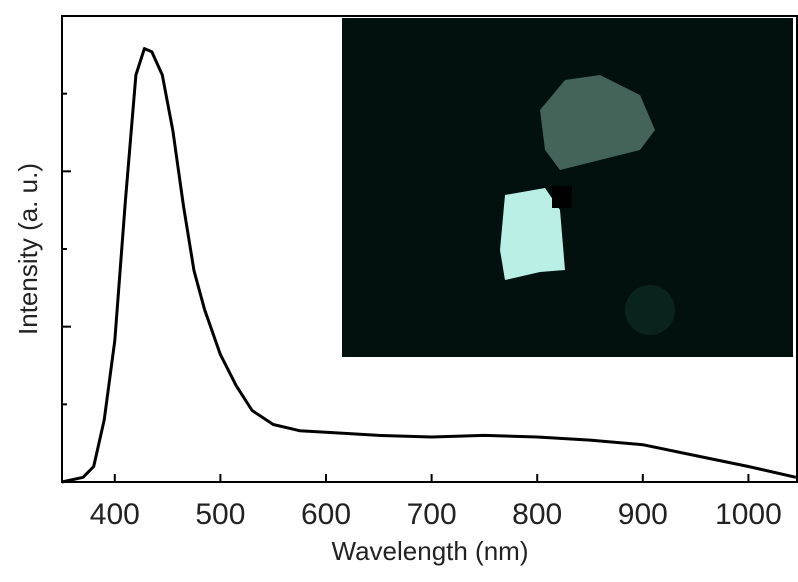 The image size is (798, 582). What do you see at coordinates (537, 514) in the screenshot?
I see `x-tick-label: 800` at bounding box center [537, 514].